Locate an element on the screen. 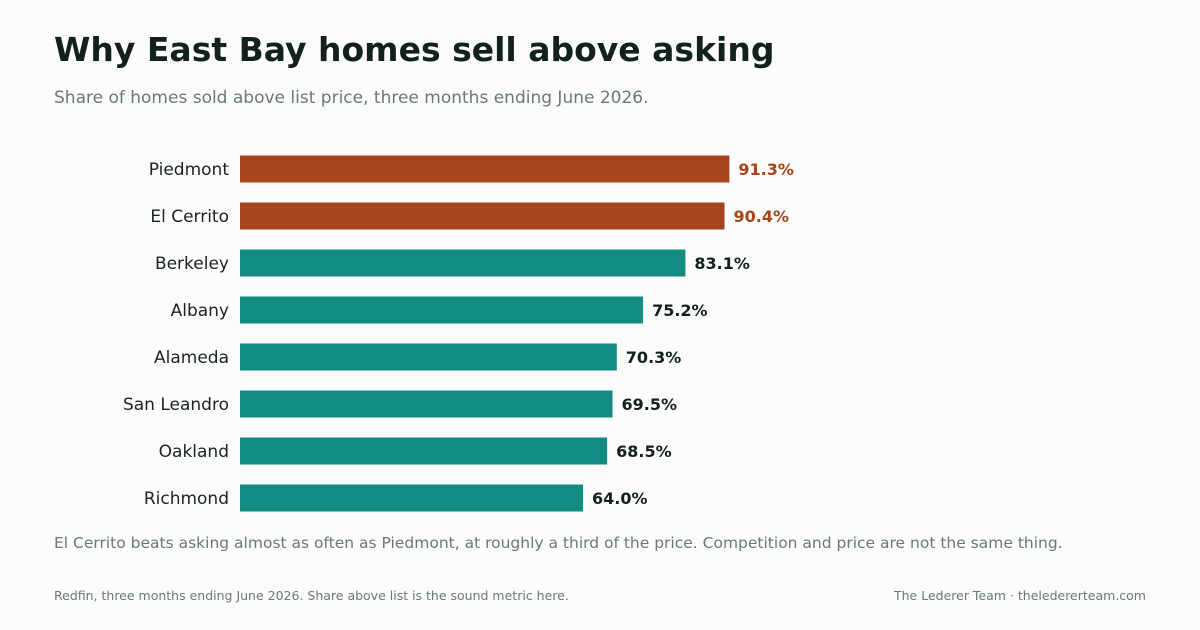  category-label-oakland: Oakland is located at coordinates (194, 452).